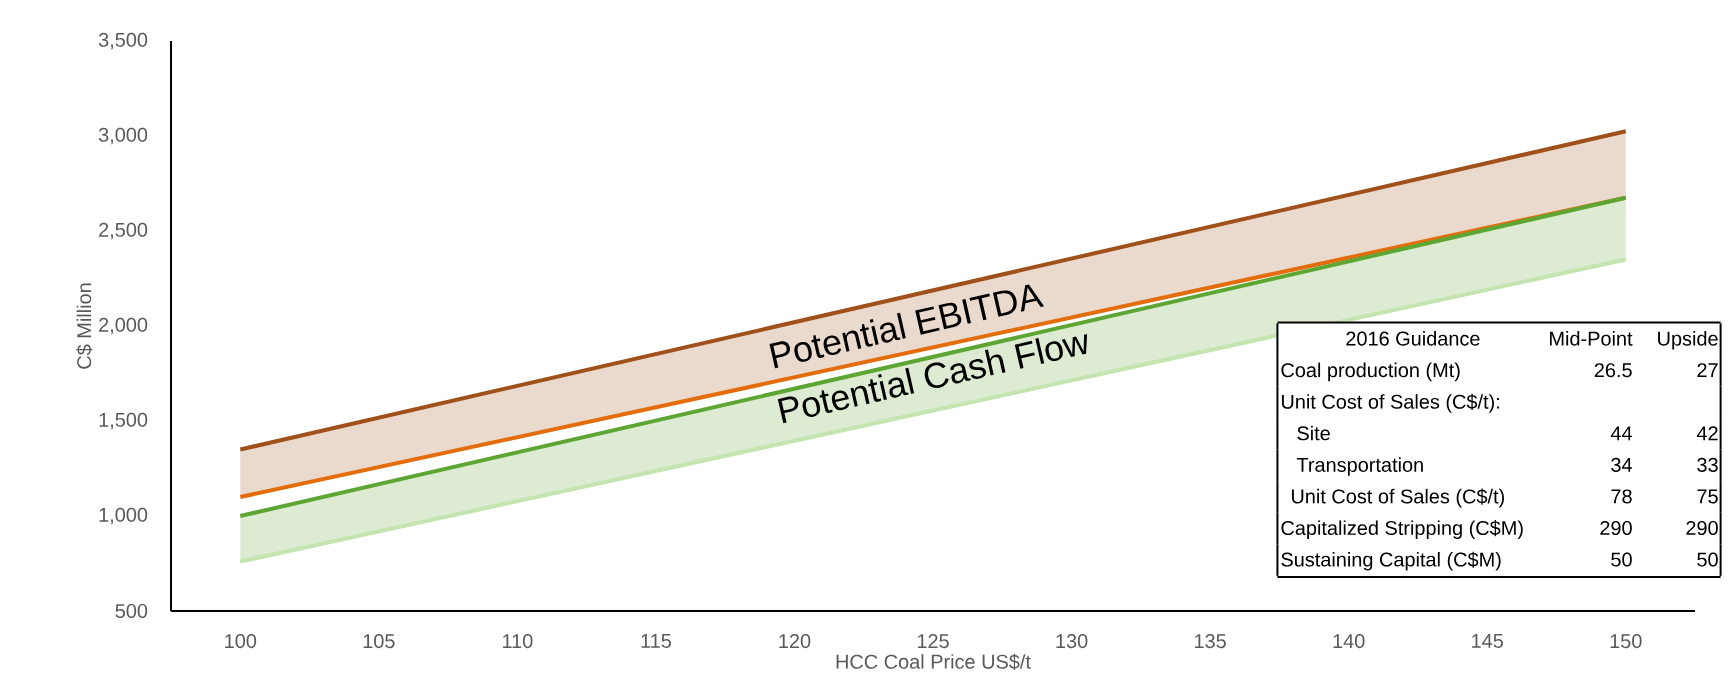 The image size is (1729, 689). I want to click on x-tick-label: 100, so click(241, 641).